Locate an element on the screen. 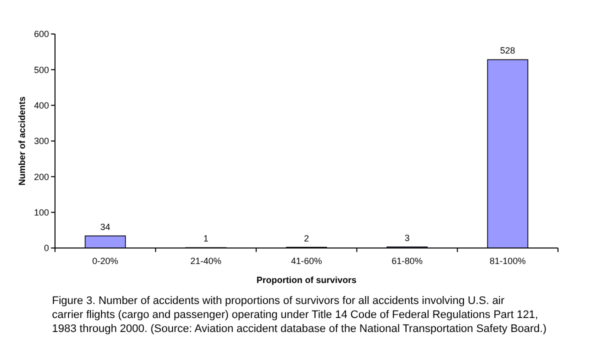 The height and width of the screenshot is (349, 608). y-tick-label: 100 is located at coordinates (41, 212).